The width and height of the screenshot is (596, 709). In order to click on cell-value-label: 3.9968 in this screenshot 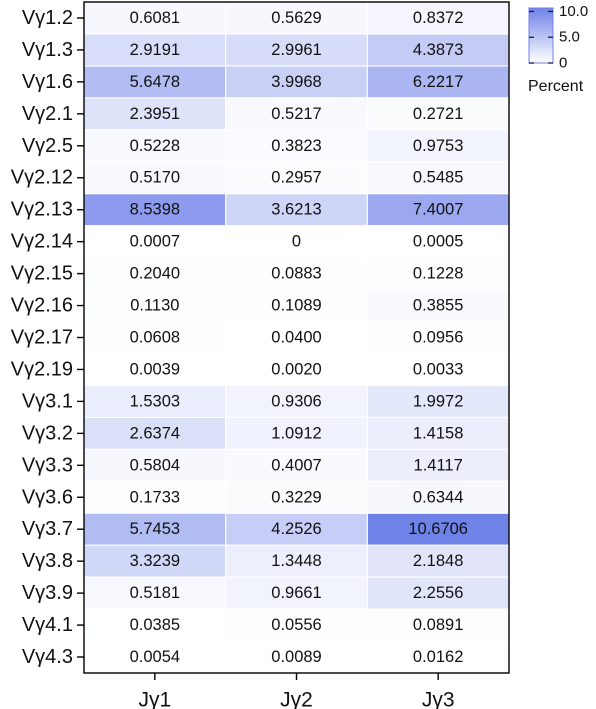, I will do `click(296, 82)`.